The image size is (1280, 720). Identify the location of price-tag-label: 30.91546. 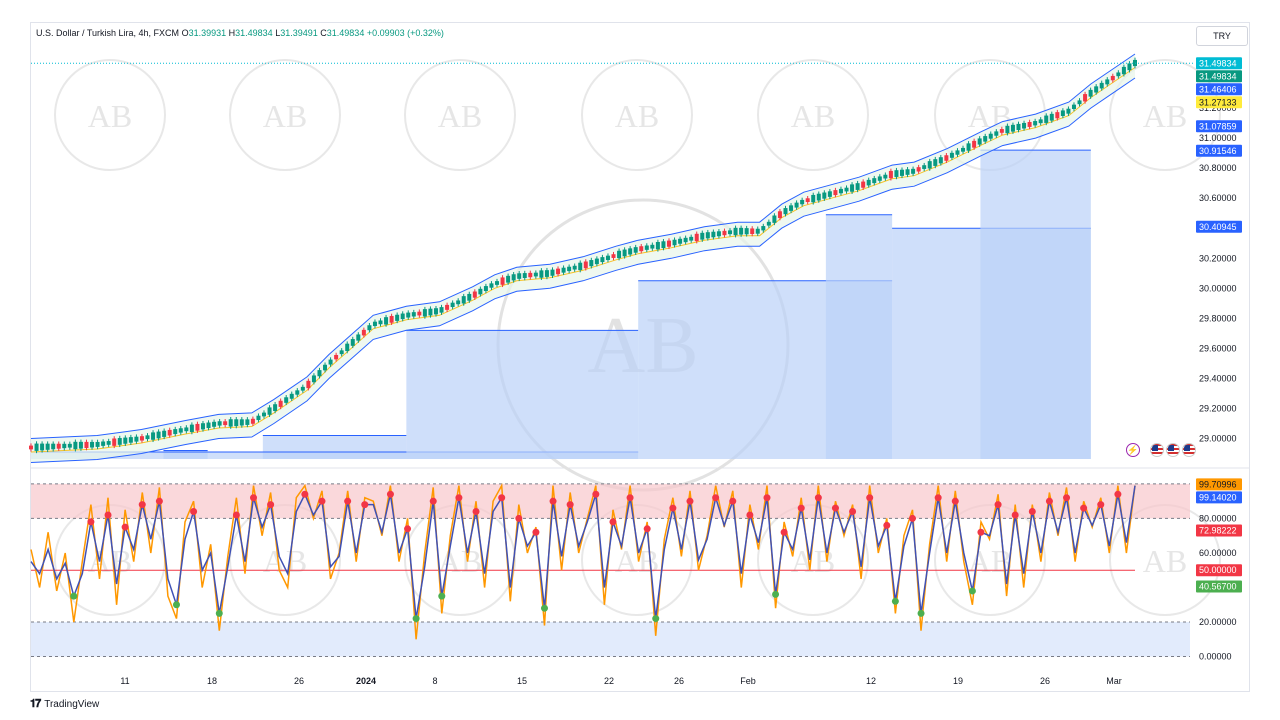
(1218, 151).